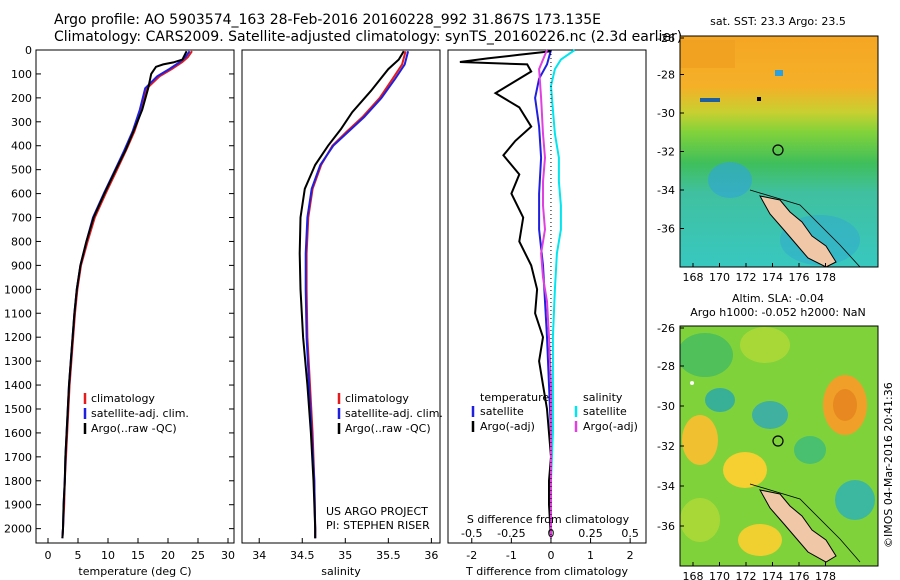 The image size is (900, 580). What do you see at coordinates (18, 337) in the screenshot?
I see `y-tick-label: 1200` at bounding box center [18, 337].